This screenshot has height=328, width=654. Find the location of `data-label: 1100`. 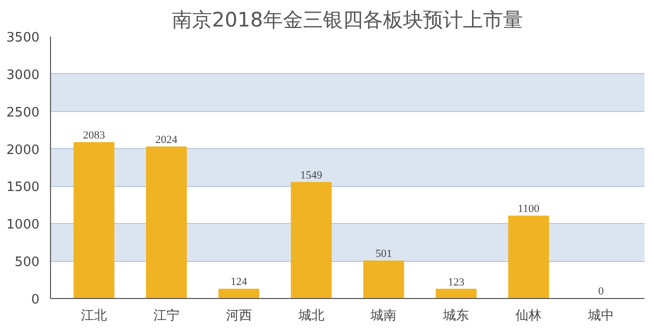

data-label: 1100 is located at coordinates (529, 209).